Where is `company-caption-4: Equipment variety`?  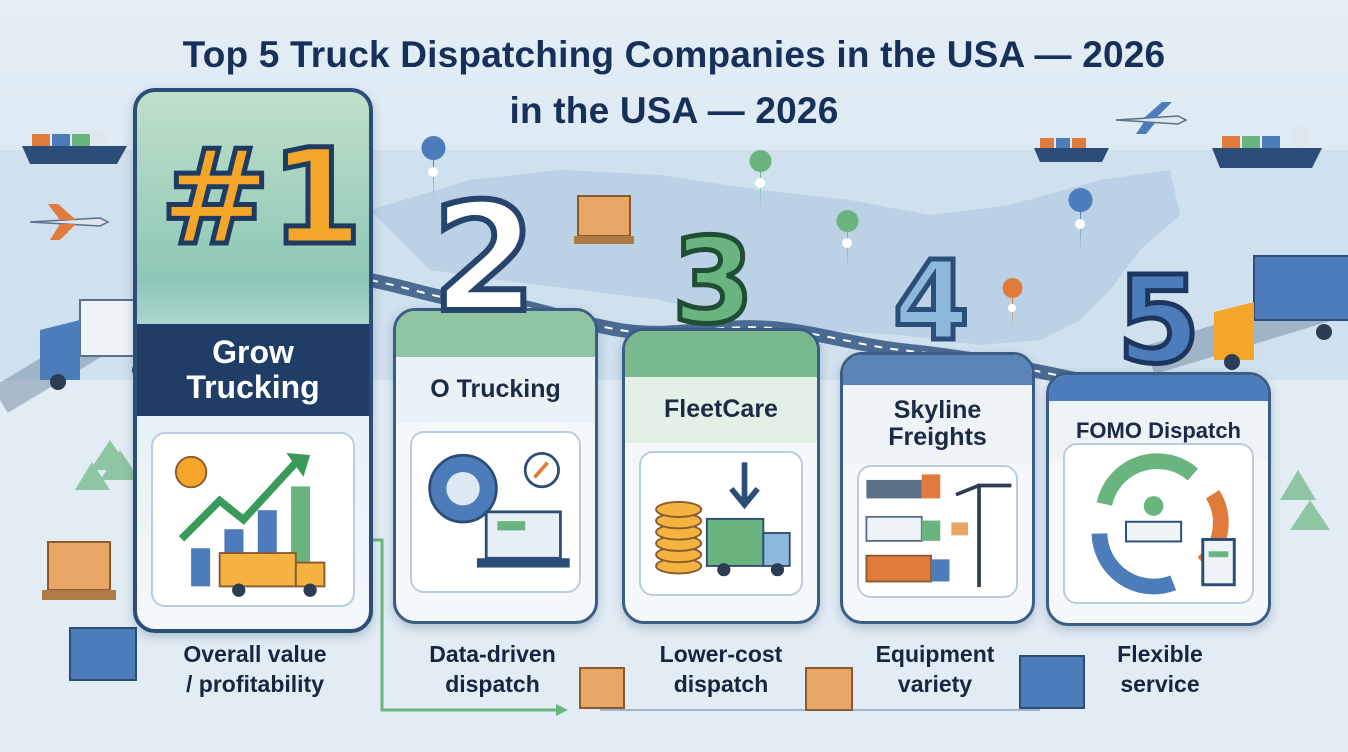 company-caption-4: Equipment variety is located at coordinates (935, 670).